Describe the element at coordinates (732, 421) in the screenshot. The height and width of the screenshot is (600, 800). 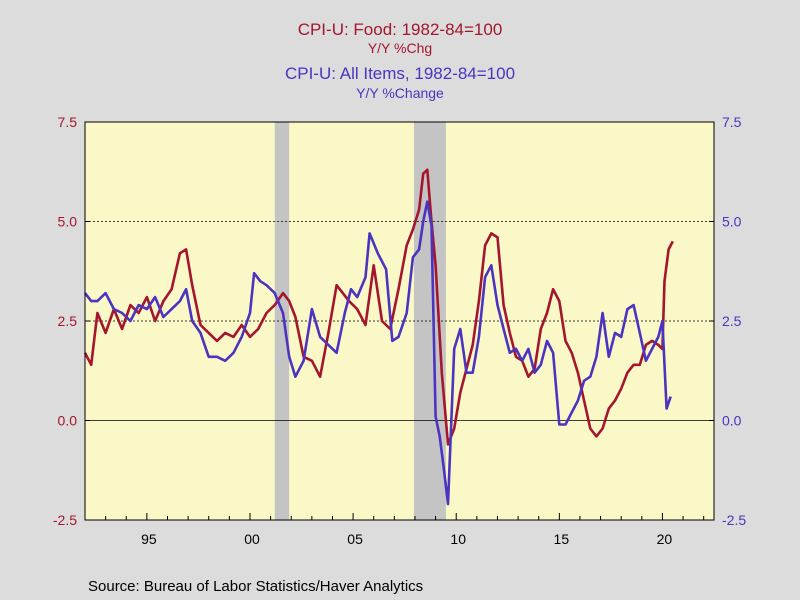
I see `right-y-tick-label: 0.0` at that location.